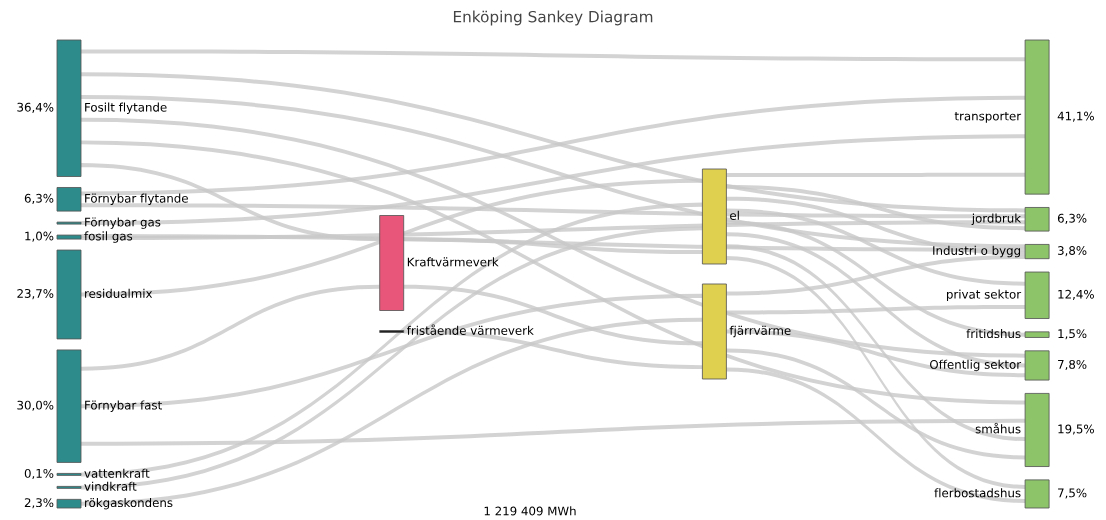 The image size is (1106, 520). What do you see at coordinates (1072, 365) in the screenshot?
I see `data-label: 7,8%` at bounding box center [1072, 365].